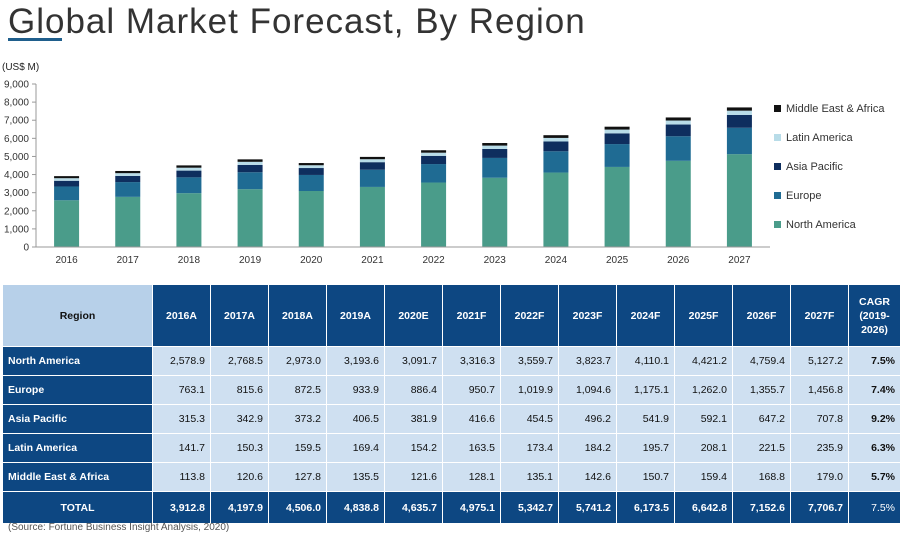 The width and height of the screenshot is (902, 536). What do you see at coordinates (21, 67) in the screenshot?
I see `y-axis-unit-label: (US$ M)` at bounding box center [21, 67].